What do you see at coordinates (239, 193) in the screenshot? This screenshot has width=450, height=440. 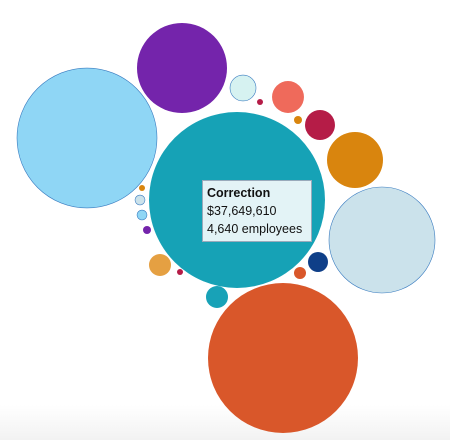 I see `tooltip-title: Correction` at bounding box center [239, 193].